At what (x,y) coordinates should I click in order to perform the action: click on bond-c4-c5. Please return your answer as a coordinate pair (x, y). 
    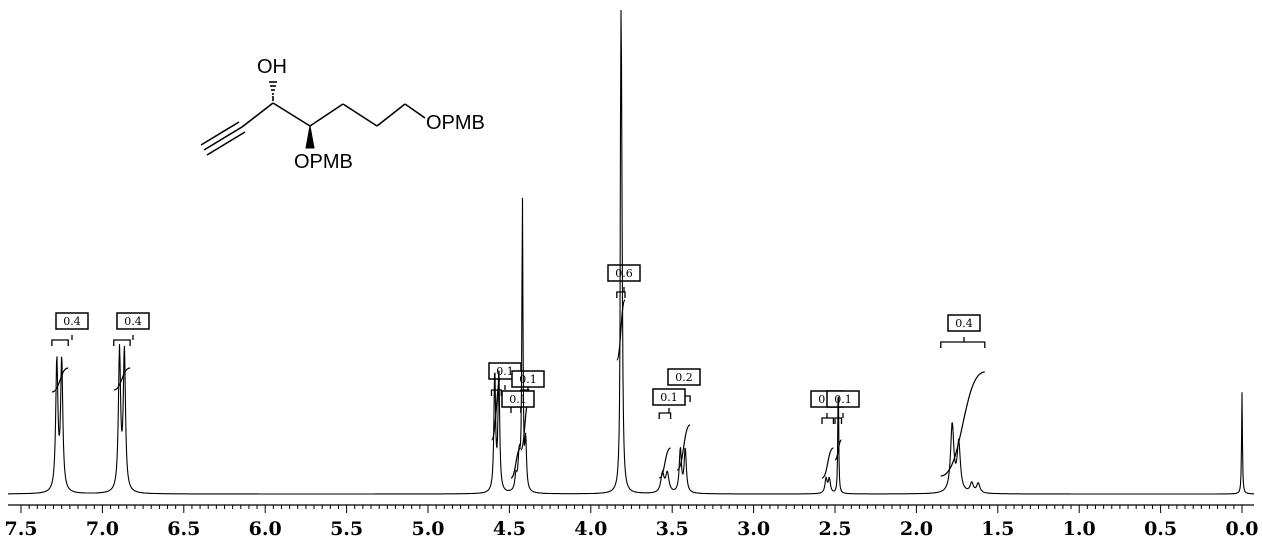
    Looking at the image, I should click on (326, 115).